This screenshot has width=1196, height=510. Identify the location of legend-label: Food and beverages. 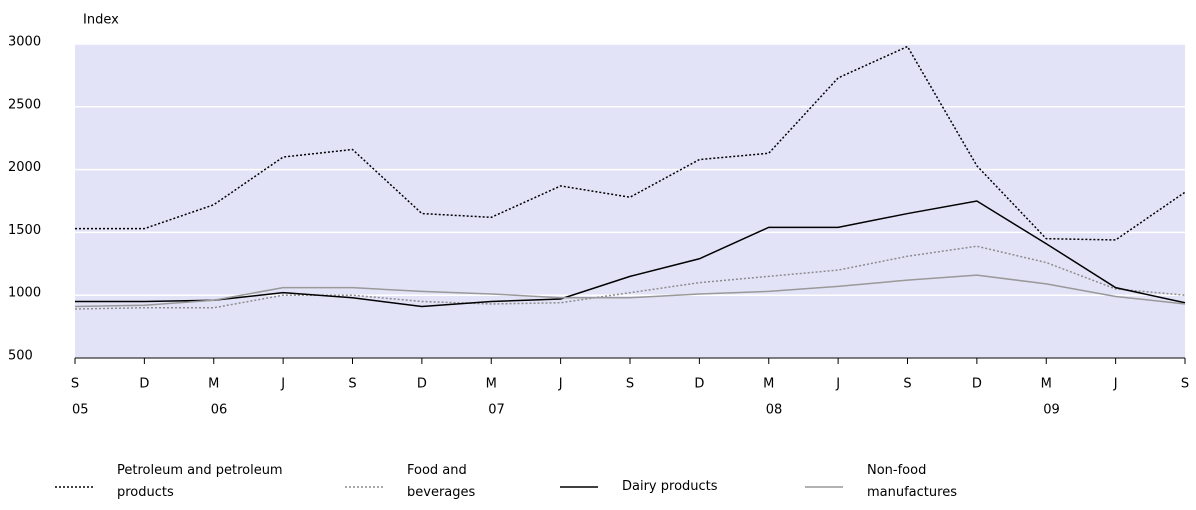
(441, 481).